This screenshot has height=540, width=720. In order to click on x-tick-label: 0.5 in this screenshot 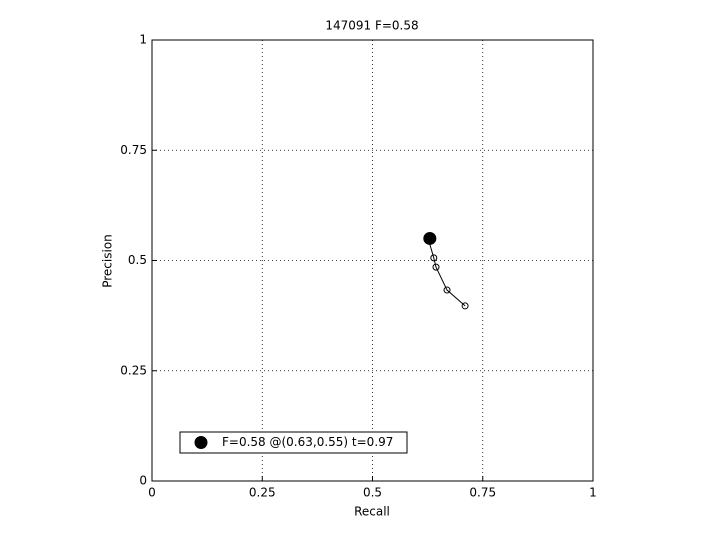, I will do `click(372, 493)`.